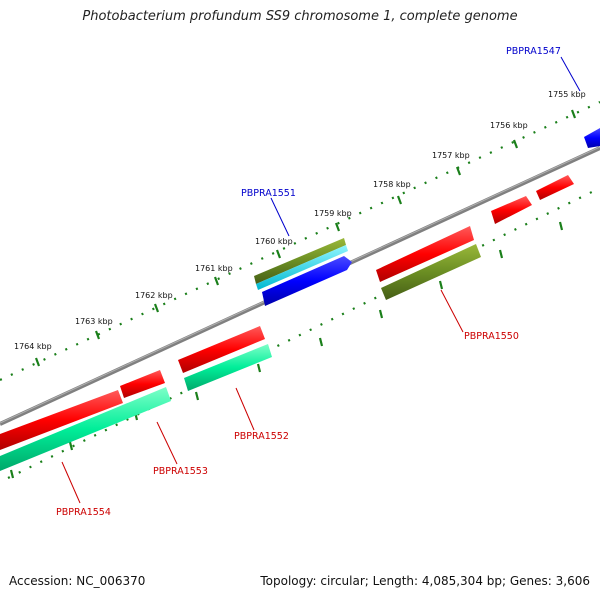 This screenshot has height=600, width=600. What do you see at coordinates (333, 213) in the screenshot?
I see `scale-label-1759: 1759 kbp` at bounding box center [333, 213].